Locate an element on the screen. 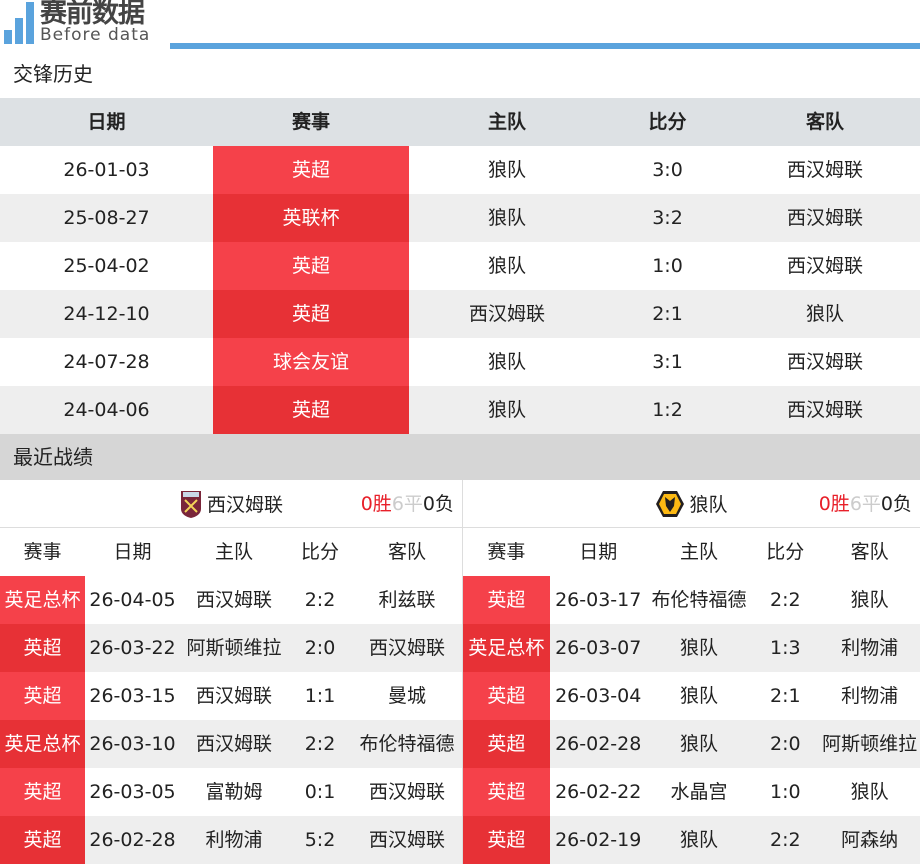 The width and height of the screenshot is (920, 864). away-team-cell: 阿森纳 is located at coordinates (870, 840).